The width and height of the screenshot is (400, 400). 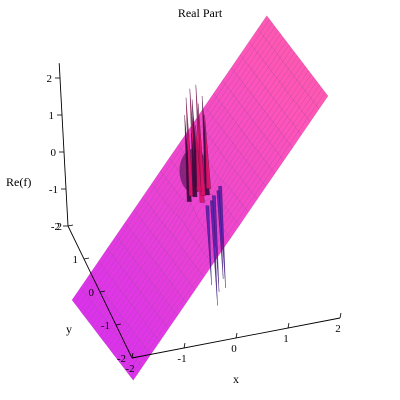 What do you see at coordinates (121, 359) in the screenshot?
I see `y-tick-label: -2` at bounding box center [121, 359].